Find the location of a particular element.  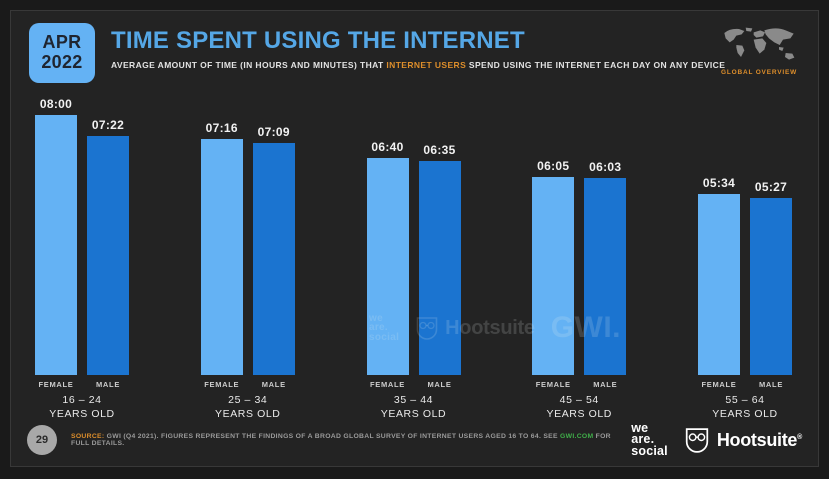

bar-value-label: 06:05 is located at coordinates (553, 166).